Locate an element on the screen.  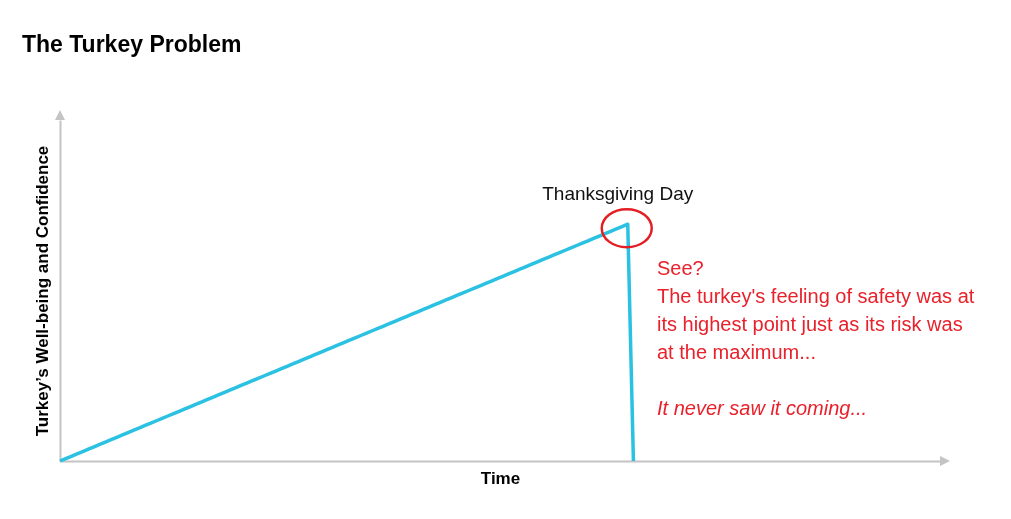
annotation: See? is located at coordinates (681, 268).